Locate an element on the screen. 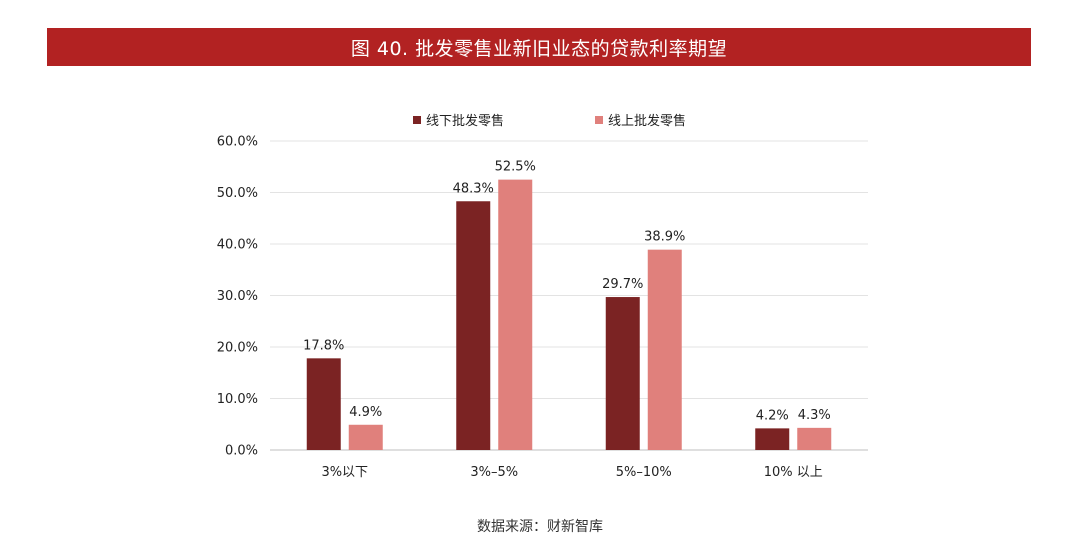 The width and height of the screenshot is (1080, 560). chart-title: 图 40. 批发零售业新旧业态的贷款利率期望 is located at coordinates (539, 48).